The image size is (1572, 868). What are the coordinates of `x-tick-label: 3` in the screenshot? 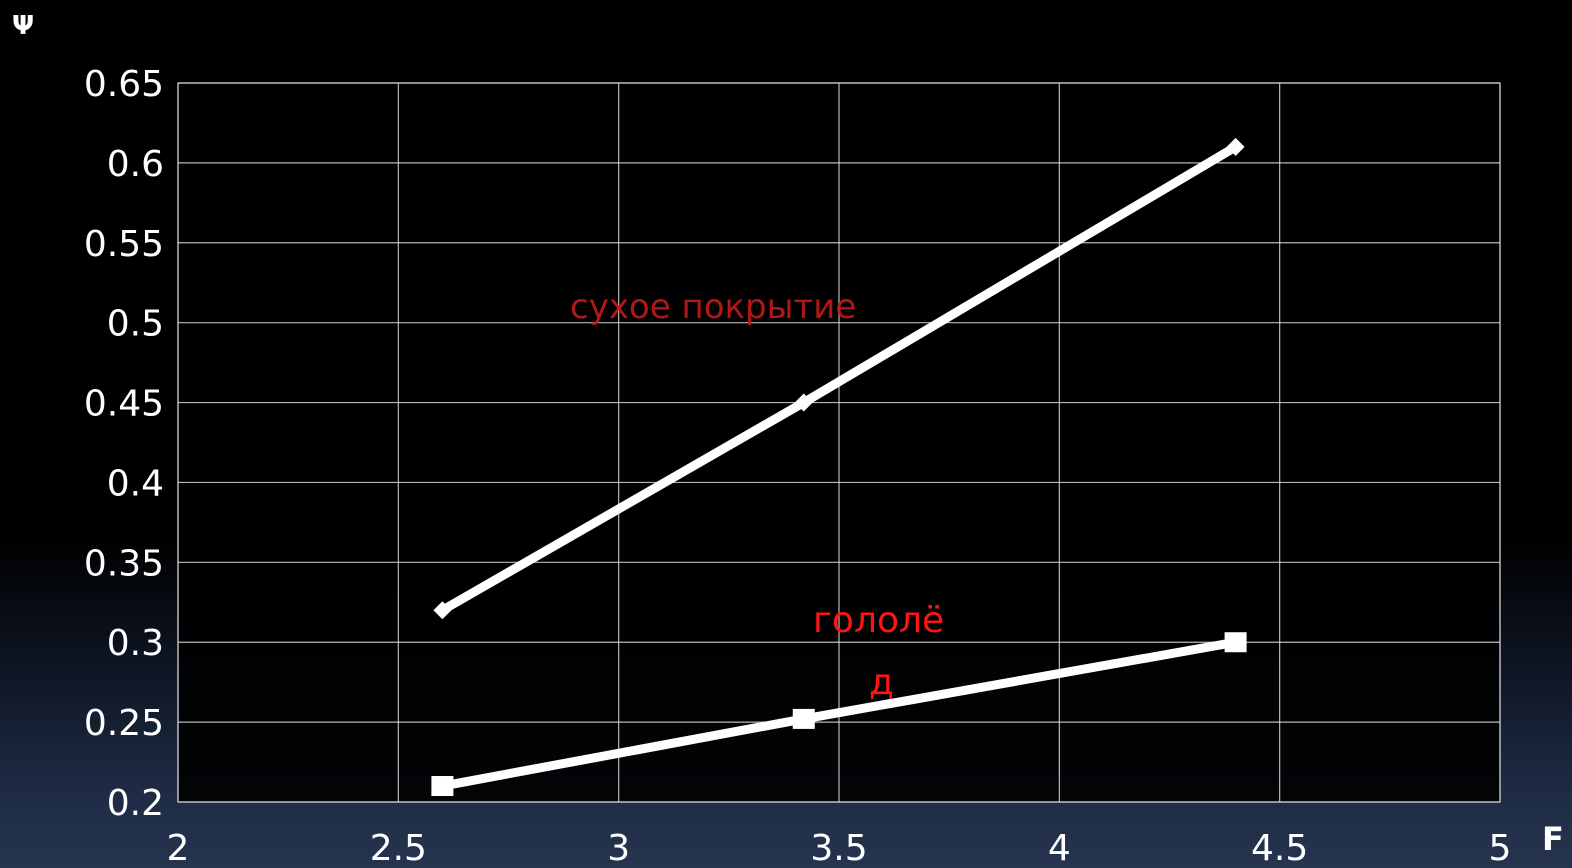 It's located at (618, 848).